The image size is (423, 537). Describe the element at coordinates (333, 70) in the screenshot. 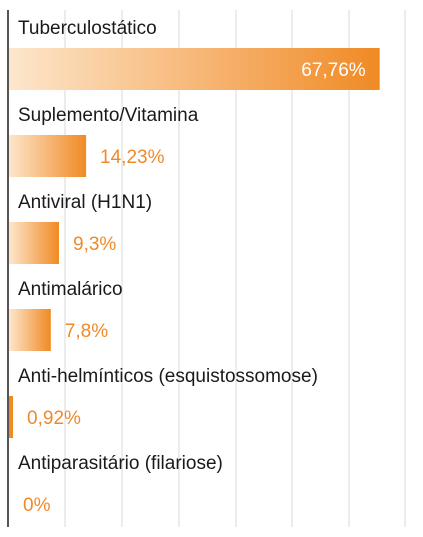

I see `value-label: 67,76%` at that location.